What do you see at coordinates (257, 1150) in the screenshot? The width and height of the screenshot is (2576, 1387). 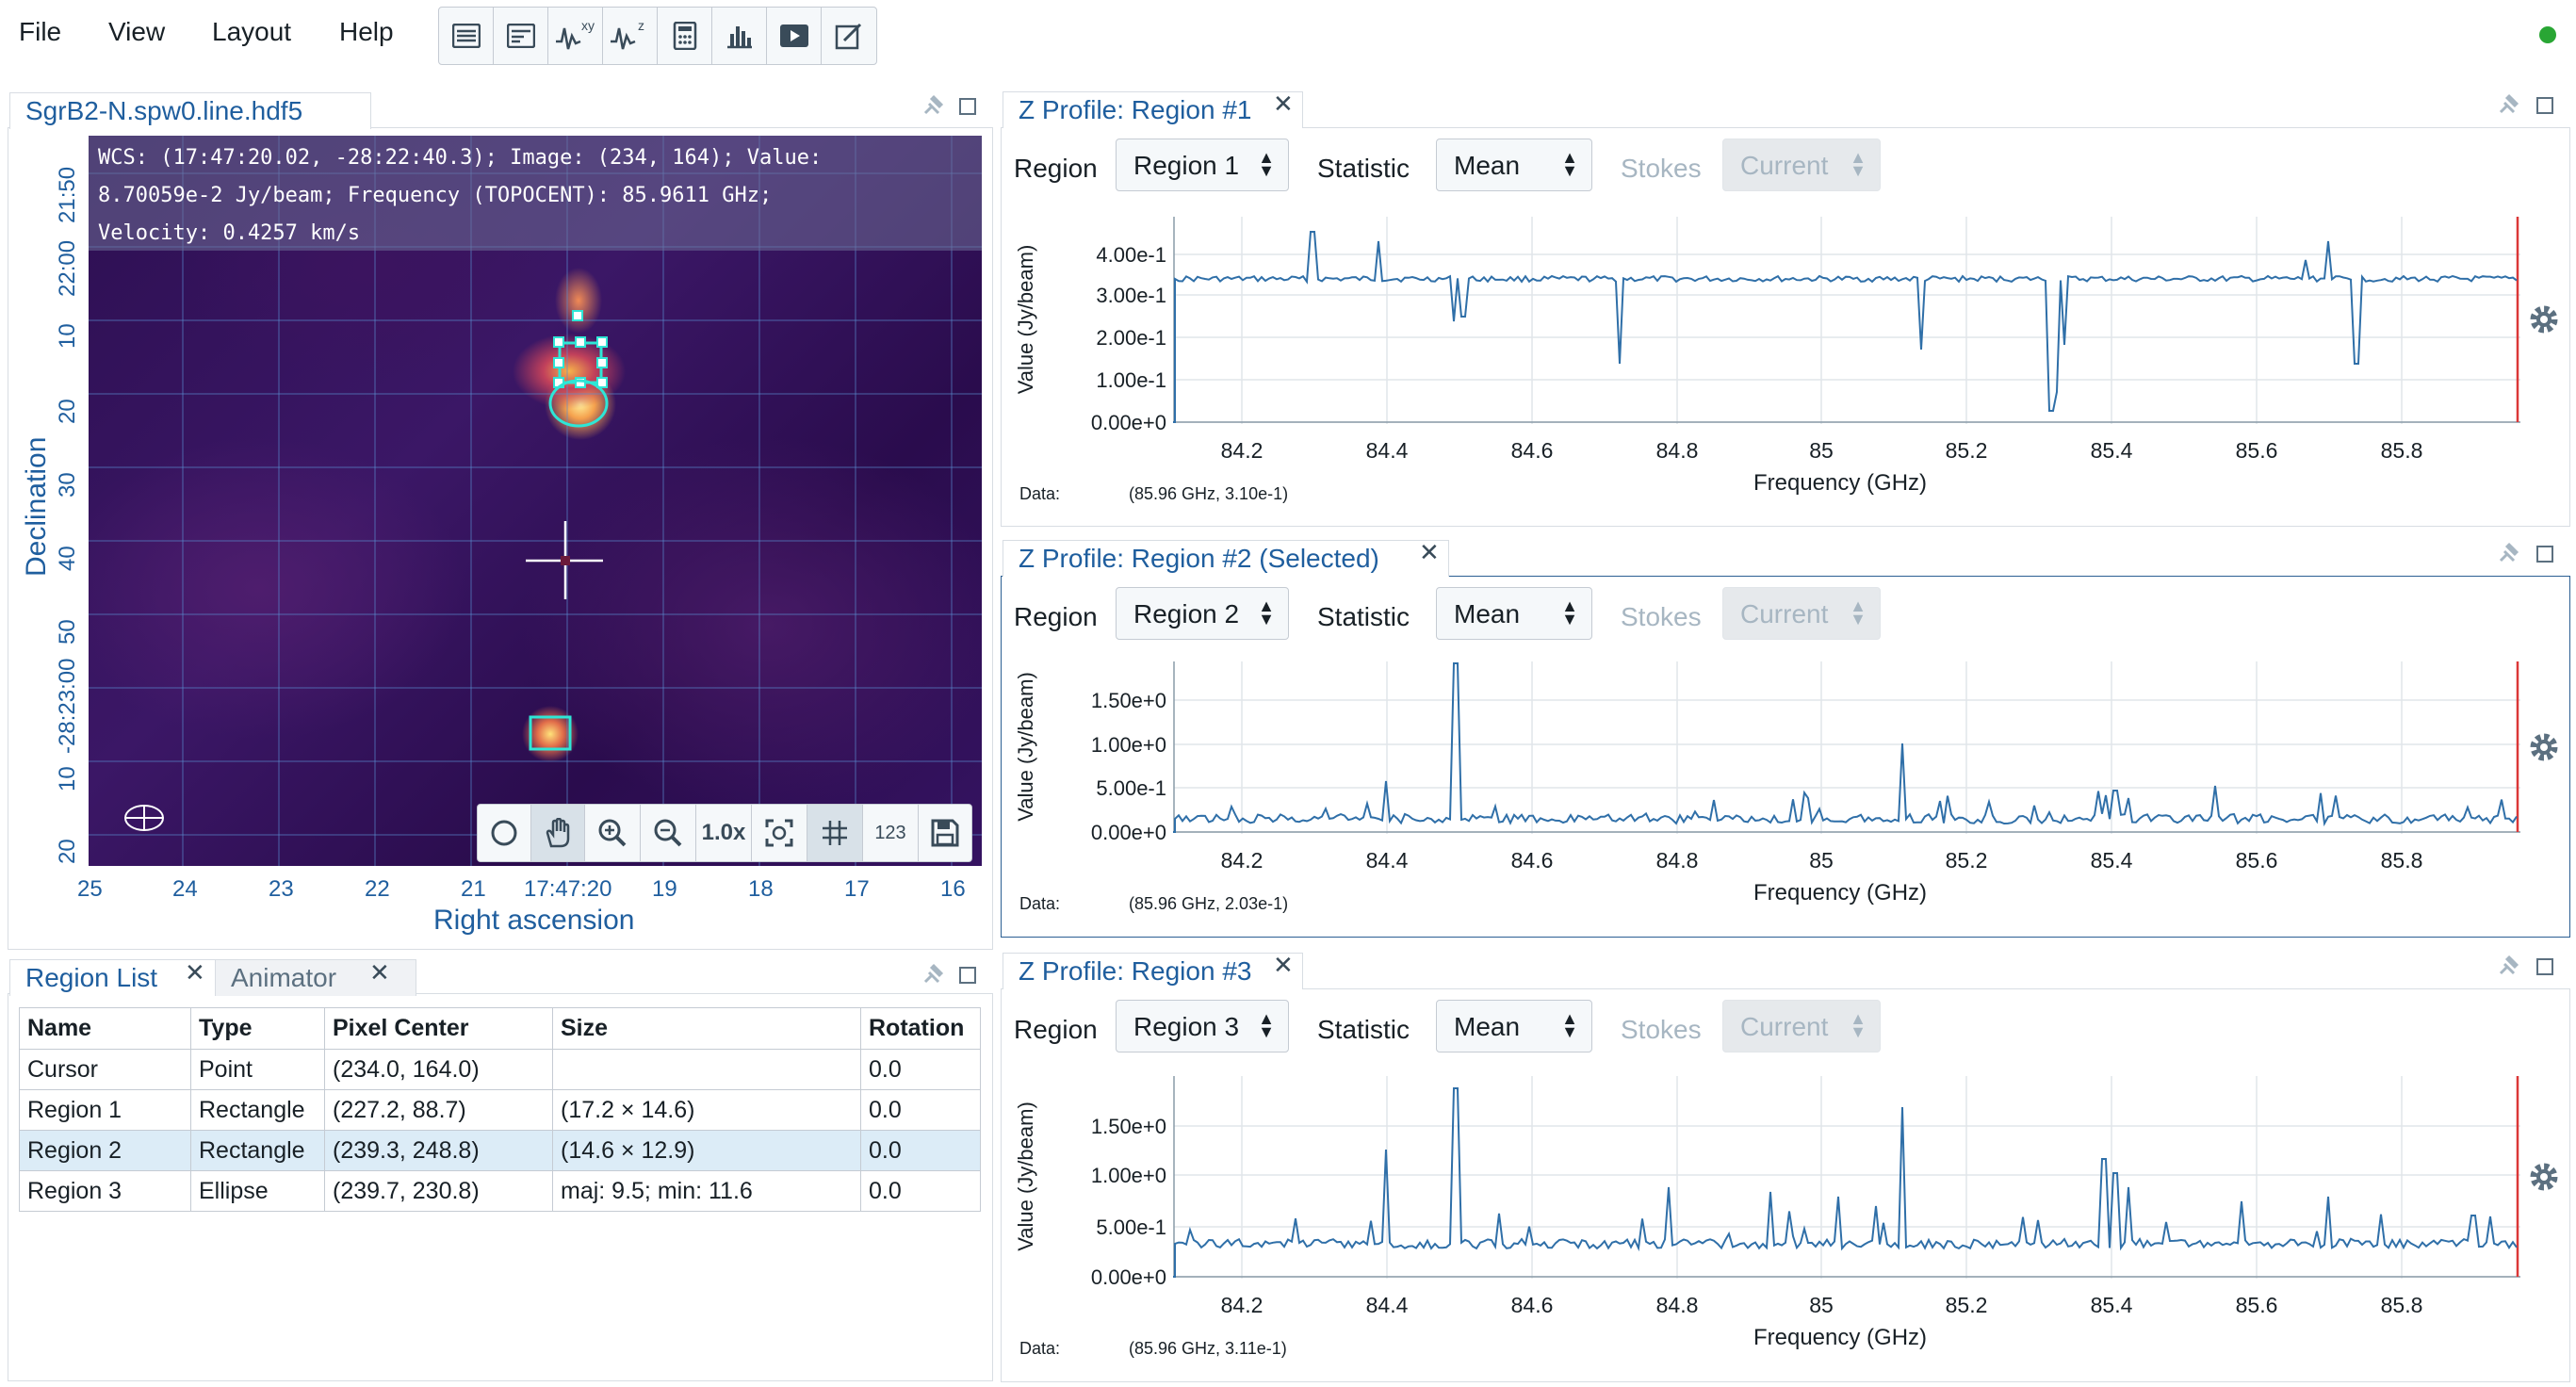 I see `cell-type: Rectangle` at bounding box center [257, 1150].